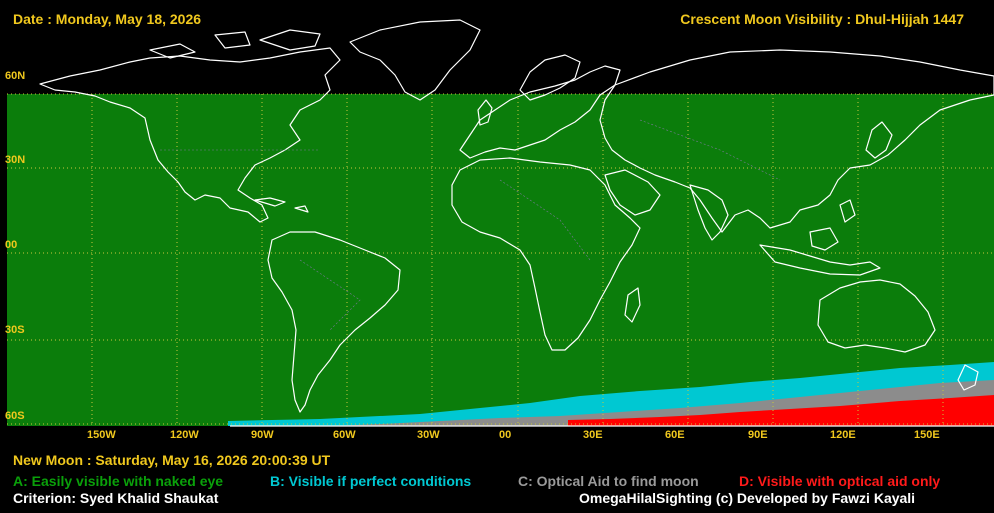 The height and width of the screenshot is (513, 994). What do you see at coordinates (550, 77) in the screenshot?
I see `scandinavia-coast` at bounding box center [550, 77].